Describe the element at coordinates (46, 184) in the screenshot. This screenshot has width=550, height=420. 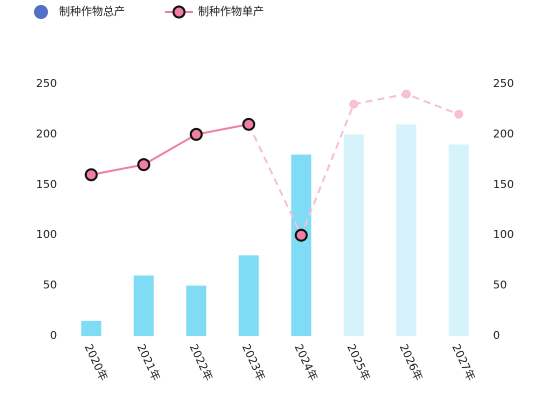
I see `y-tick-label: 150` at that location.